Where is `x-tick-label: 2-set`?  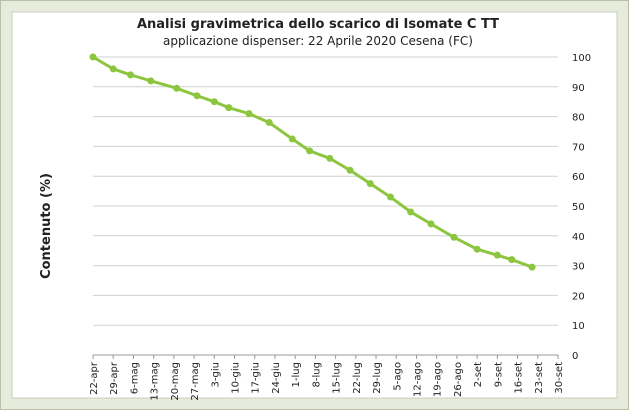 x-tick-label: 2-set is located at coordinates (478, 374).